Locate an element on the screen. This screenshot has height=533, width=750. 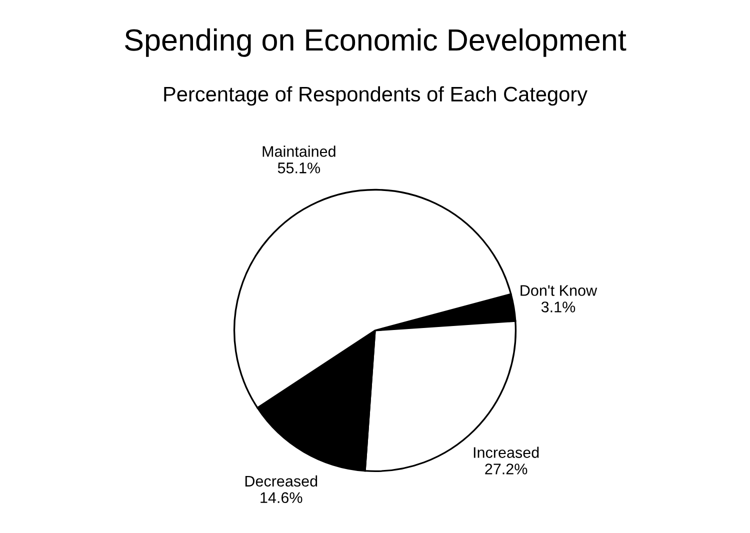
data-label: 55.1% is located at coordinates (299, 168).